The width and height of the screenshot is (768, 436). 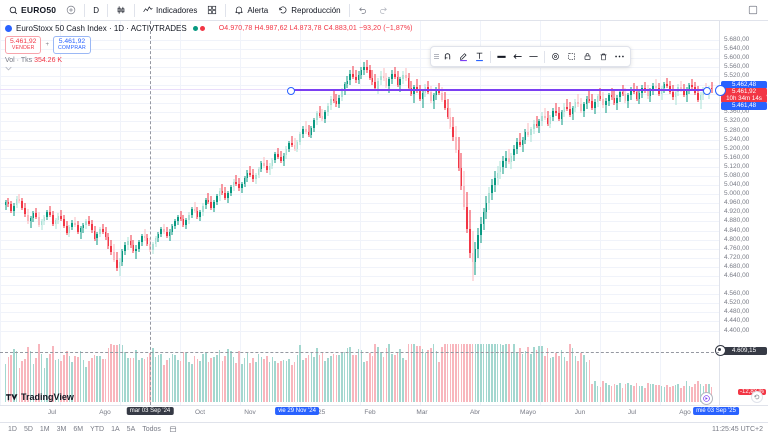 What do you see at coordinates (501, 56) in the screenshot?
I see `line-thickness-button` at bounding box center [501, 56].